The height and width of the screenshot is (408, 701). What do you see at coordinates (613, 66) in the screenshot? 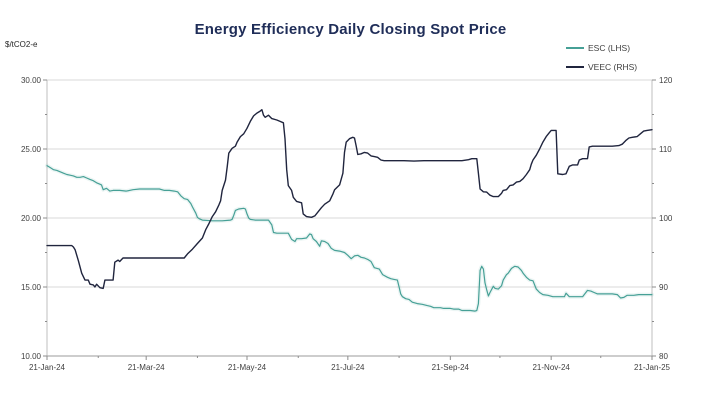
I see `legend-label-veec: VEEC (RHS)` at bounding box center [613, 66].